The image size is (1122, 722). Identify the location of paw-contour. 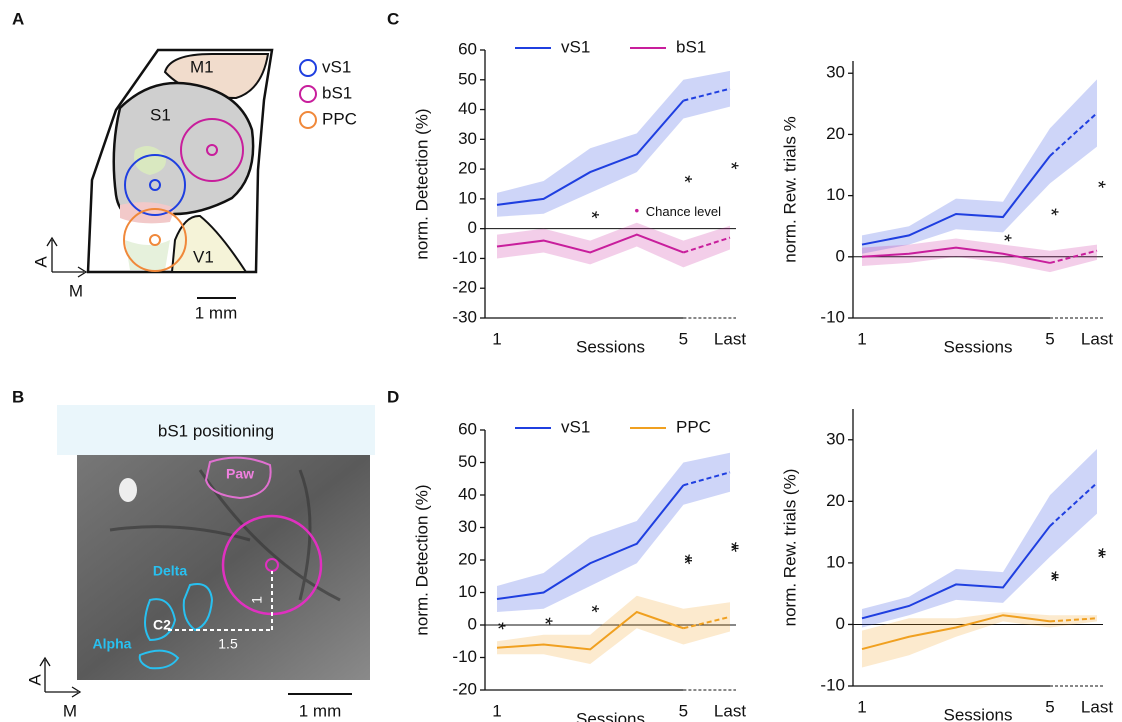
(238, 478).